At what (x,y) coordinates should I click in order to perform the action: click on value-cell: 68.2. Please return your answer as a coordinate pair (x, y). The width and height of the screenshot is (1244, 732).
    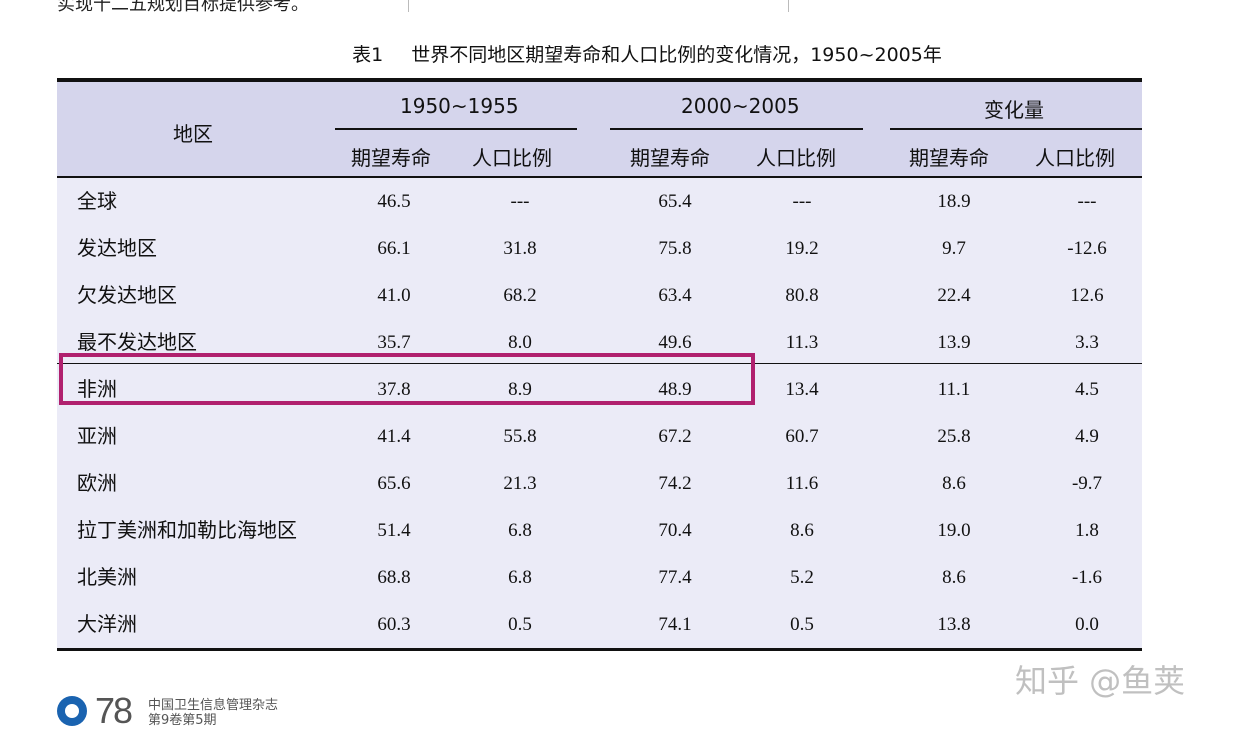
    Looking at the image, I should click on (520, 295).